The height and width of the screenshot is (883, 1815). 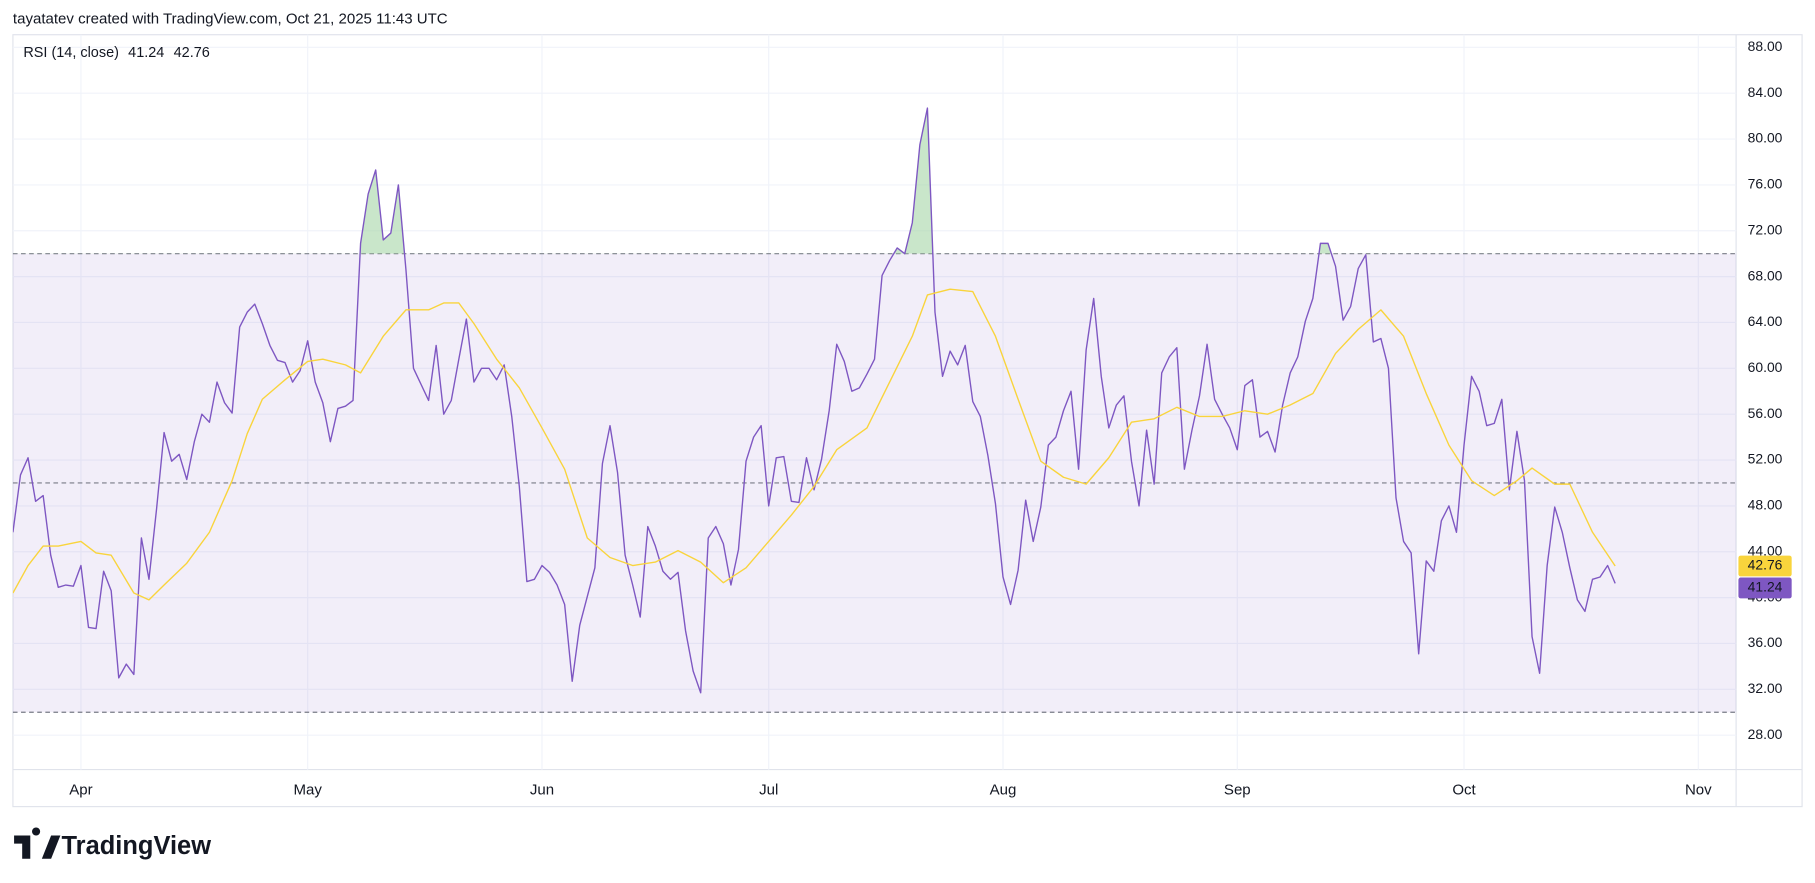 What do you see at coordinates (1765, 229) in the screenshot?
I see `y-tick-label: 72.00` at bounding box center [1765, 229].